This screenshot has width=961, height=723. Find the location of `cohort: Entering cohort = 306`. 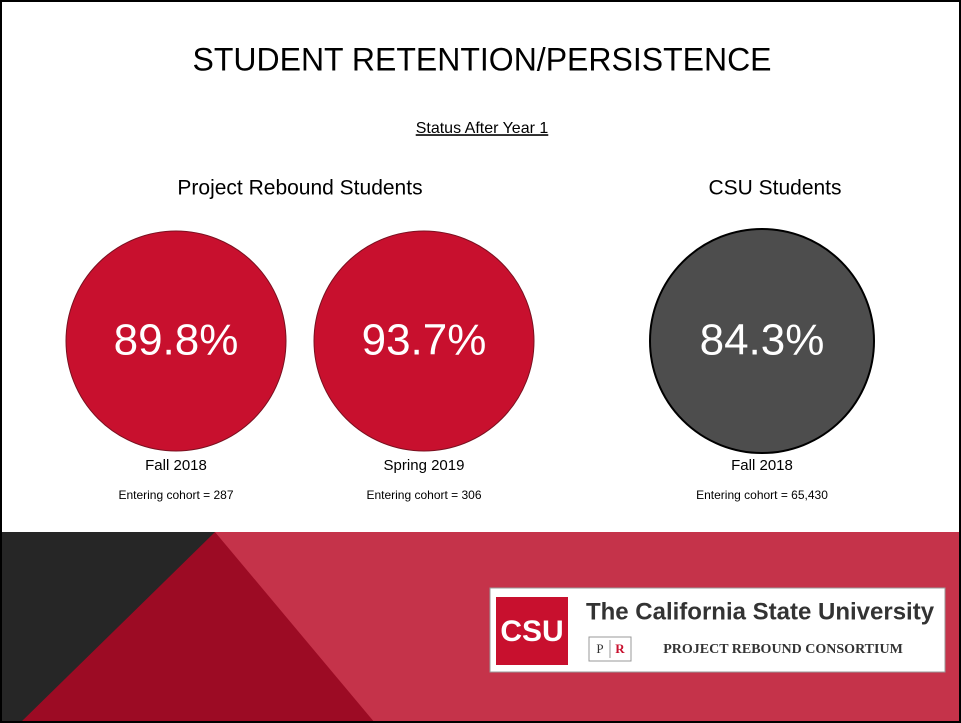

cohort: Entering cohort = 306 is located at coordinates (423, 495).